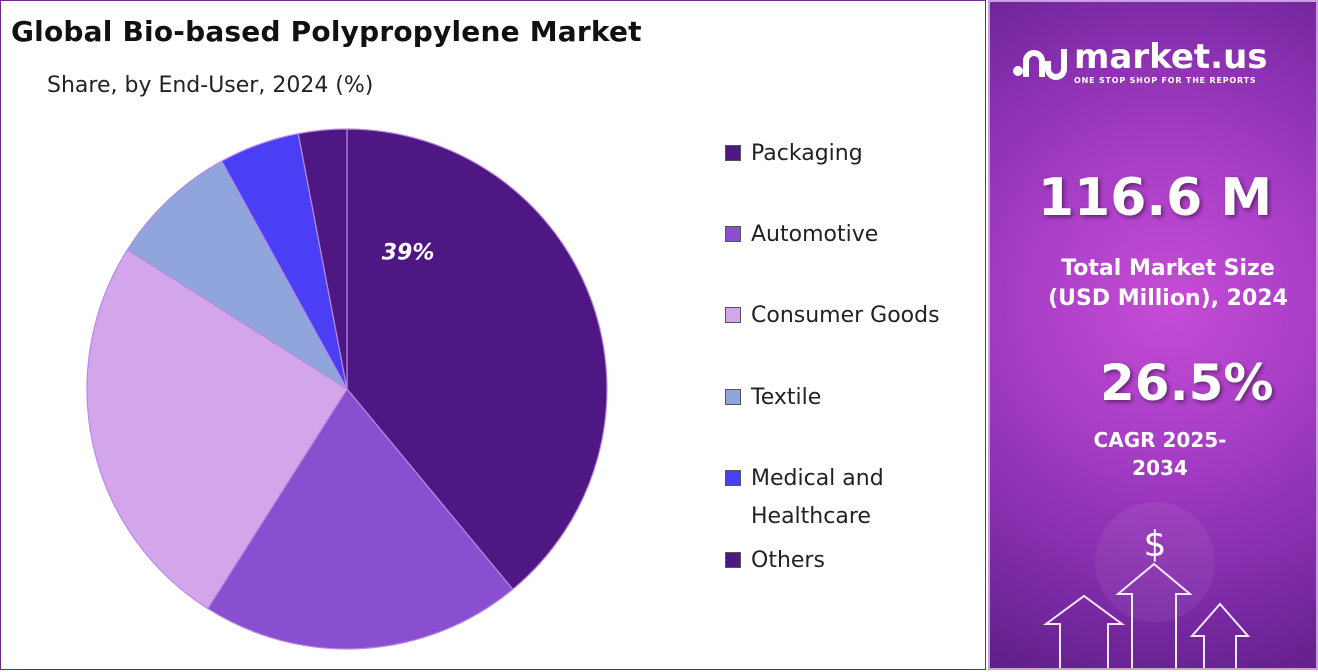  I want to click on legend-label: Textile, so click(786, 397).